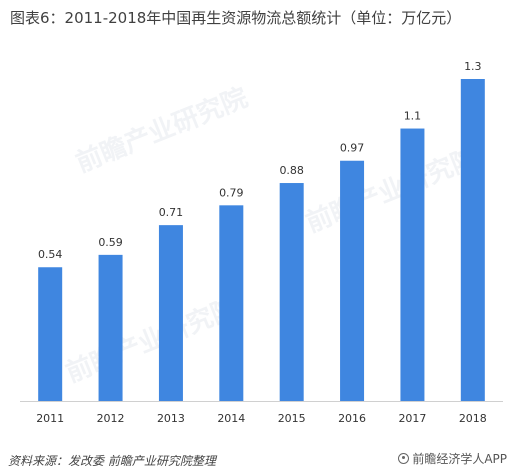 This screenshot has height=470, width=511. Describe the element at coordinates (112, 461) in the screenshot. I see `source-note: 资料来源：发改委 前瞻产业研究院整理` at that location.